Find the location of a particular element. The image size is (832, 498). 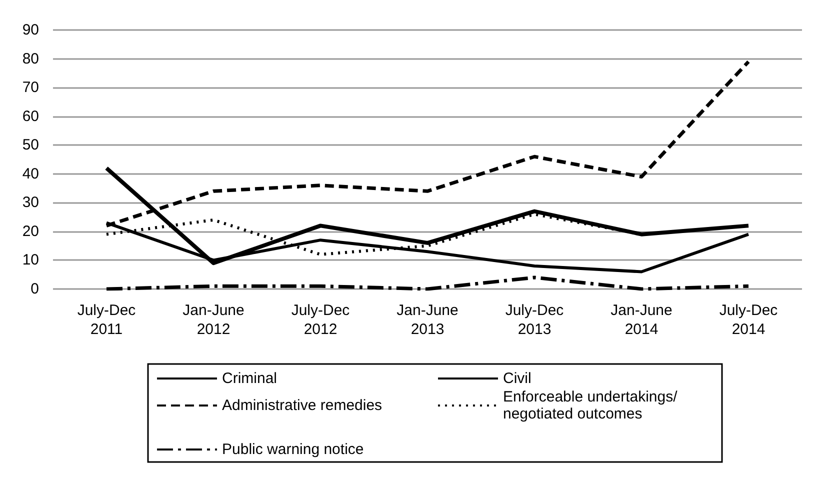

x-tick-label: Jan-June 2012 is located at coordinates (213, 320).